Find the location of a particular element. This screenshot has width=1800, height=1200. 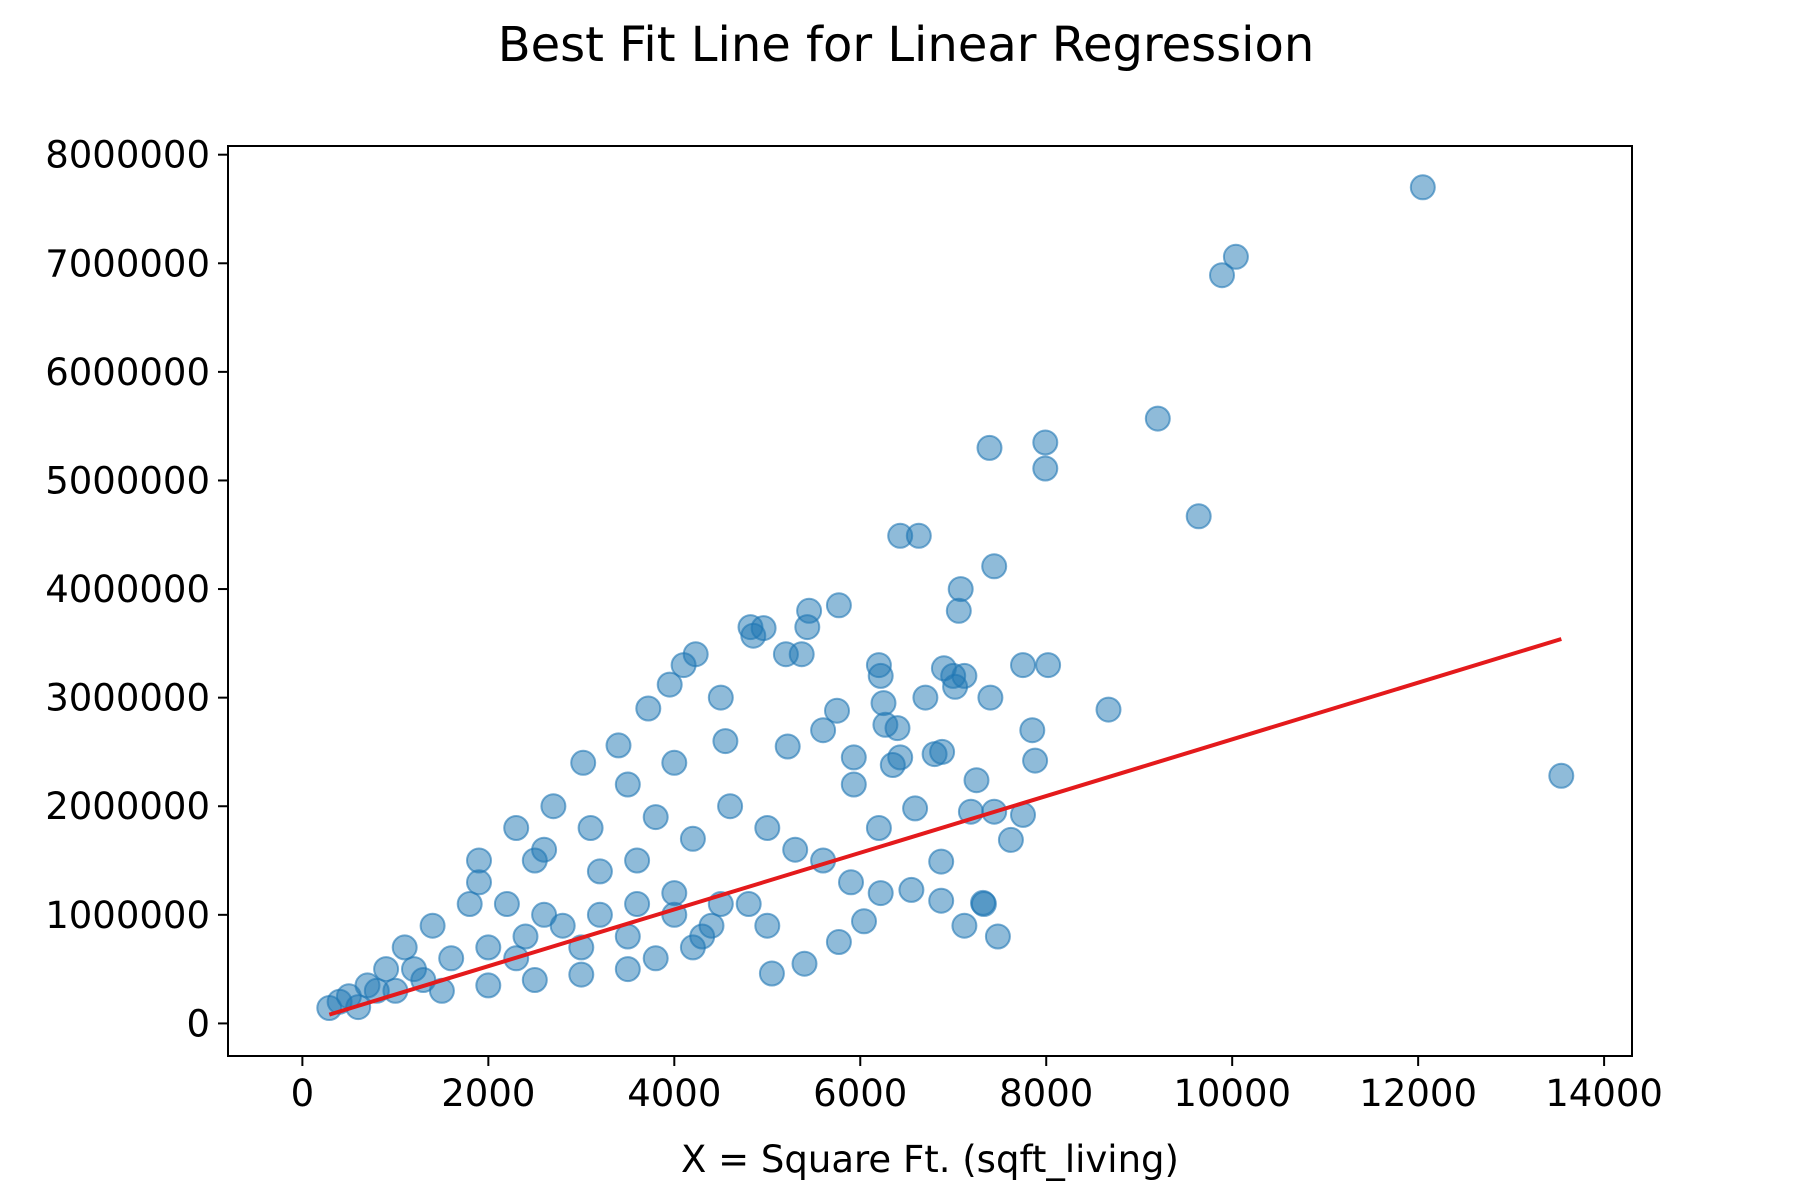

x-axis: 0 2000 4000 6000 8000 10000 12000 14000 is located at coordinates (977, 1085).